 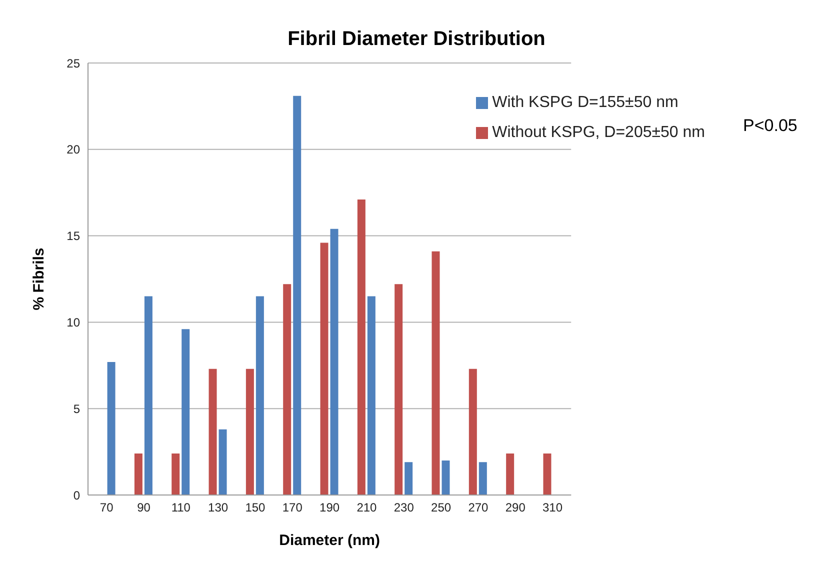 What do you see at coordinates (416, 39) in the screenshot?
I see `chart-title: Fibril Diameter Distribution` at bounding box center [416, 39].